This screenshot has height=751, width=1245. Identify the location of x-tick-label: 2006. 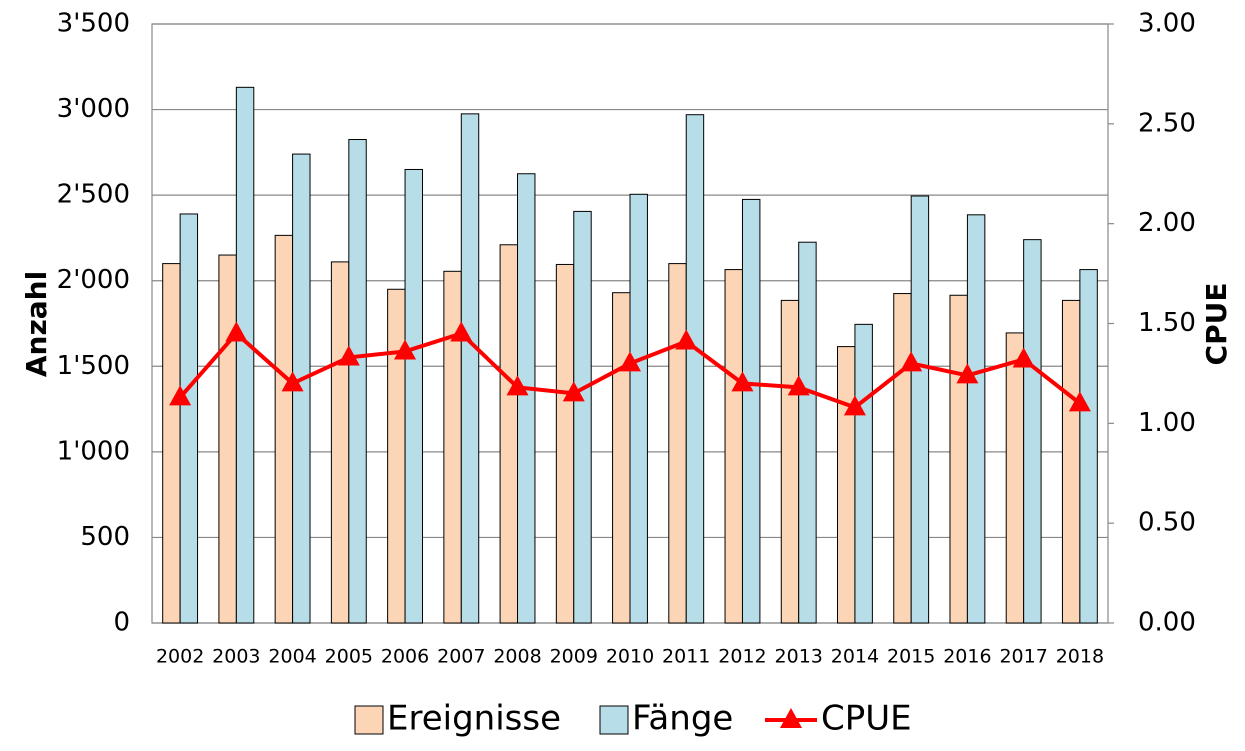
(405, 657).